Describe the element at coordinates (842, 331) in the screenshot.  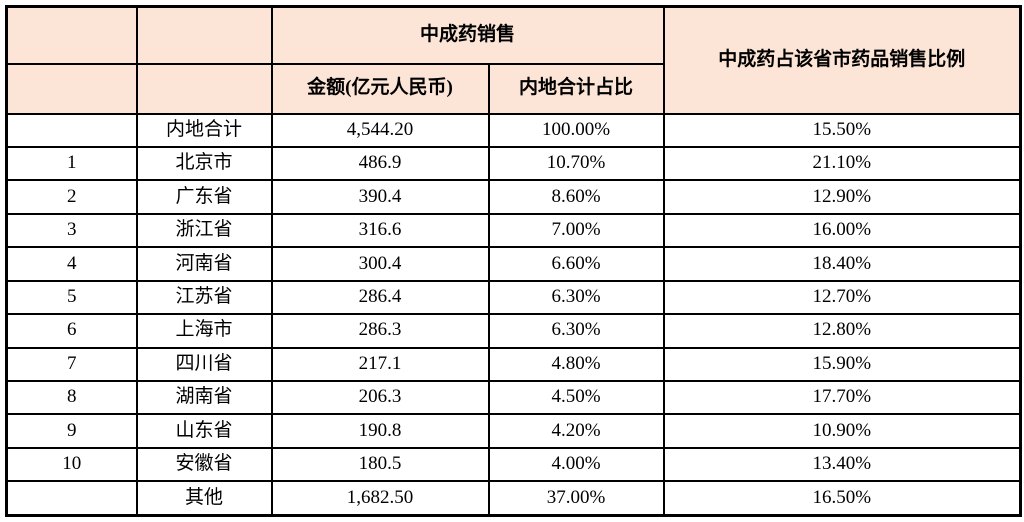
I see `ratio-cell: 12.80%` at that location.